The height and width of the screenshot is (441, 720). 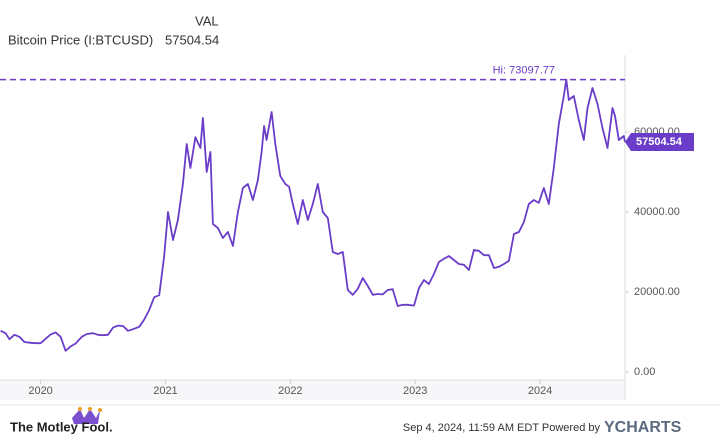 What do you see at coordinates (312, 390) in the screenshot?
I see `x-axis-band` at bounding box center [312, 390].